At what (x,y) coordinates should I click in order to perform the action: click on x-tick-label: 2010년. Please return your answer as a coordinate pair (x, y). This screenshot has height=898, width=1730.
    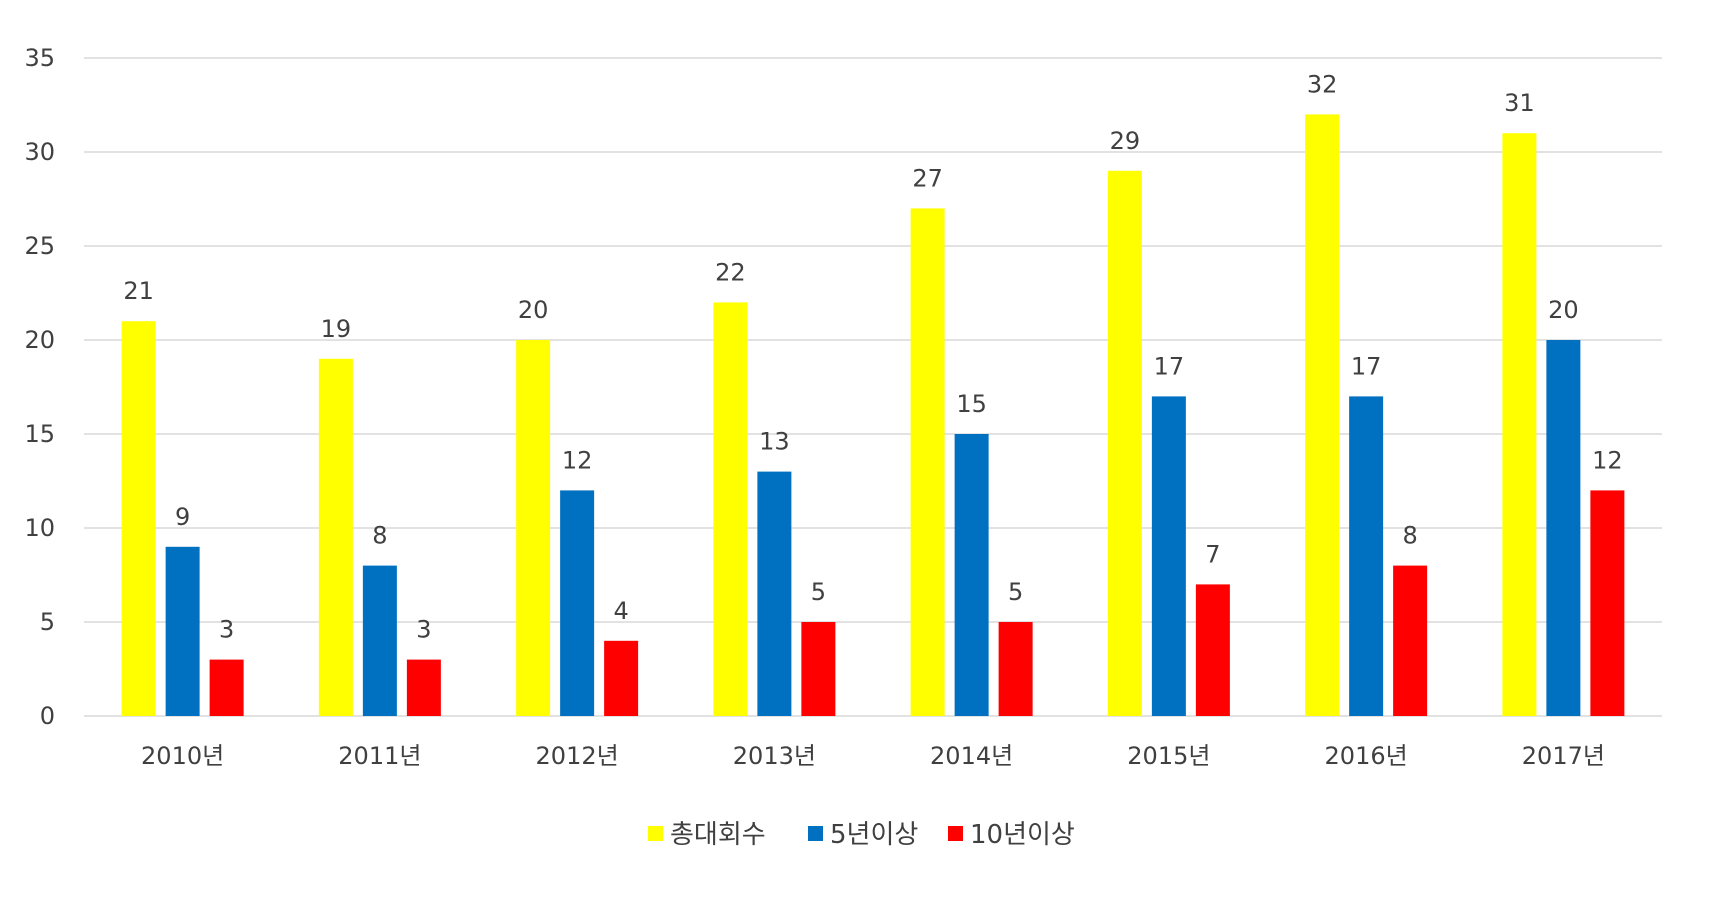
    Looking at the image, I should click on (182, 756).